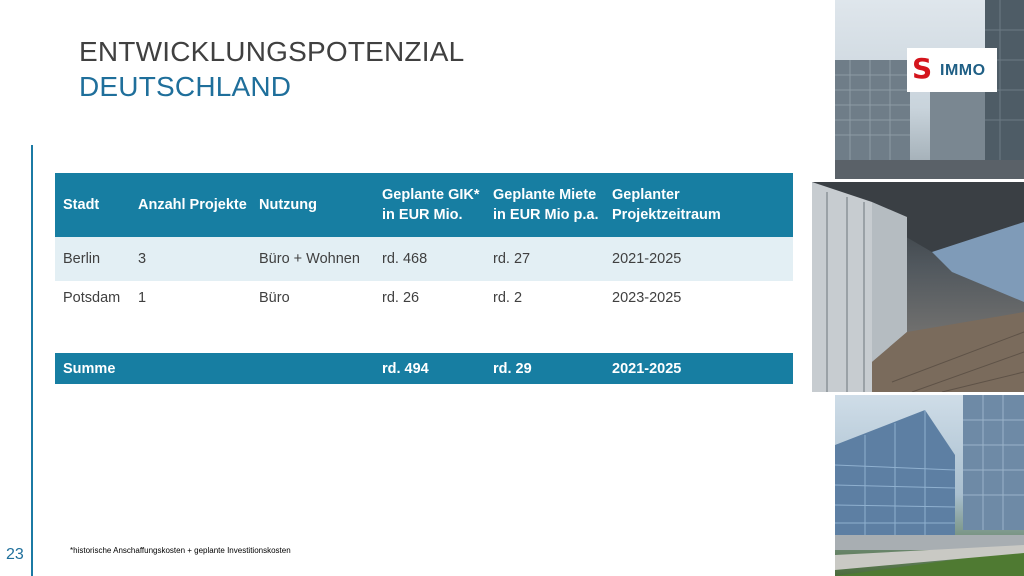 The height and width of the screenshot is (576, 1024). Describe the element at coordinates (312, 259) in the screenshot. I see `cell-nutzung: Büro + Wohnen` at that location.